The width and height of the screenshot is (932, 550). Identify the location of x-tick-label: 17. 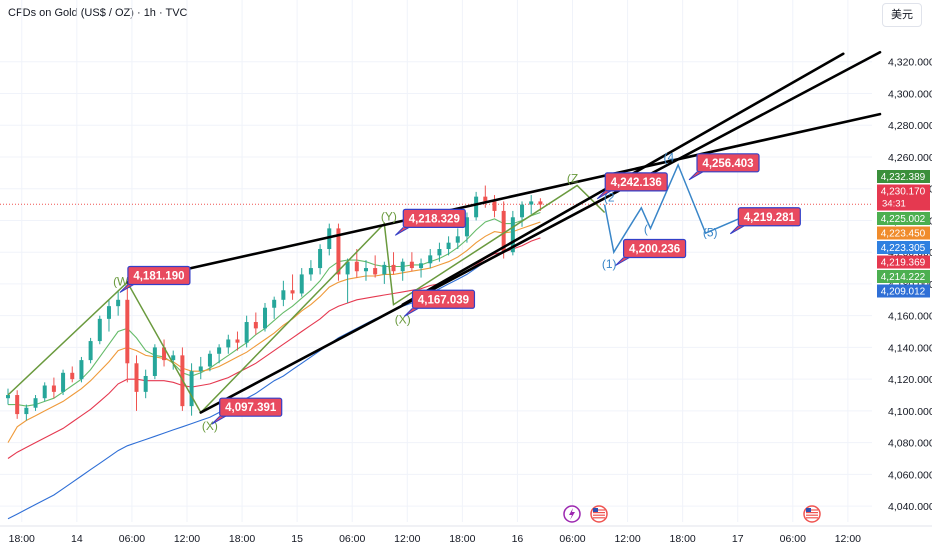
(738, 539).